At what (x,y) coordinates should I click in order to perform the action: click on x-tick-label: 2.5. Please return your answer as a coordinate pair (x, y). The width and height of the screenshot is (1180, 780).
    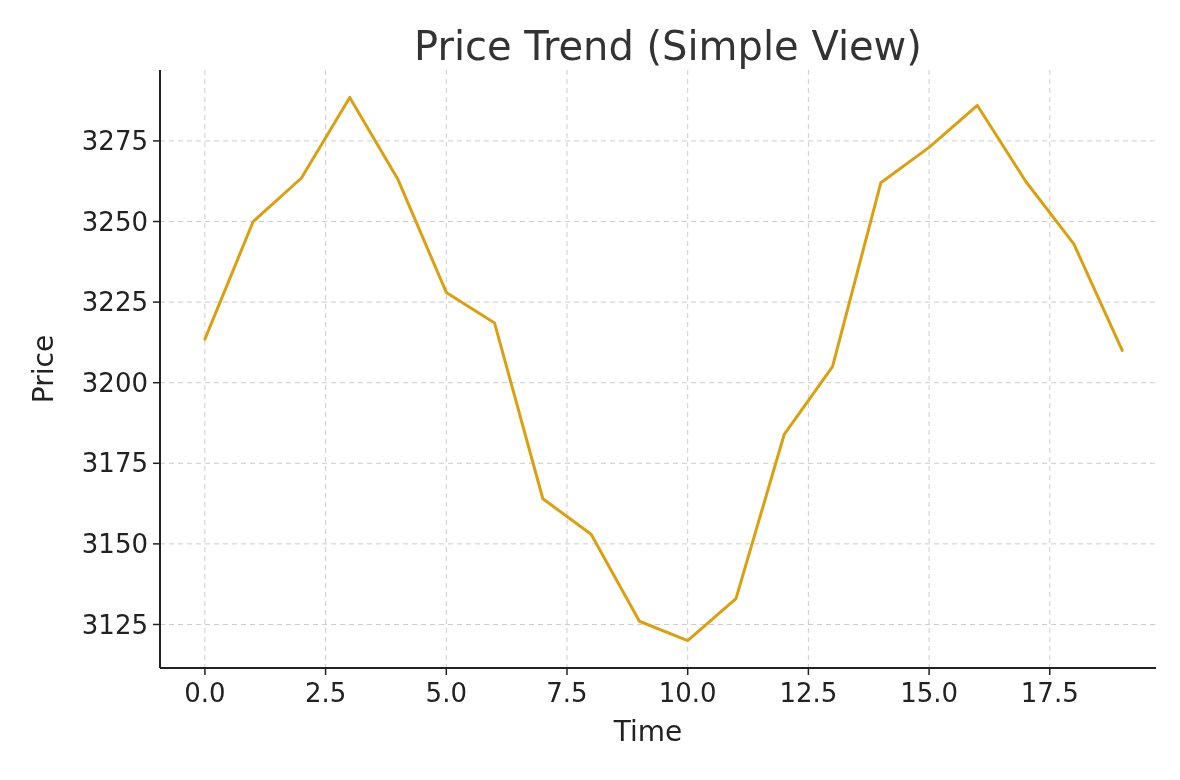
    Looking at the image, I should click on (325, 693).